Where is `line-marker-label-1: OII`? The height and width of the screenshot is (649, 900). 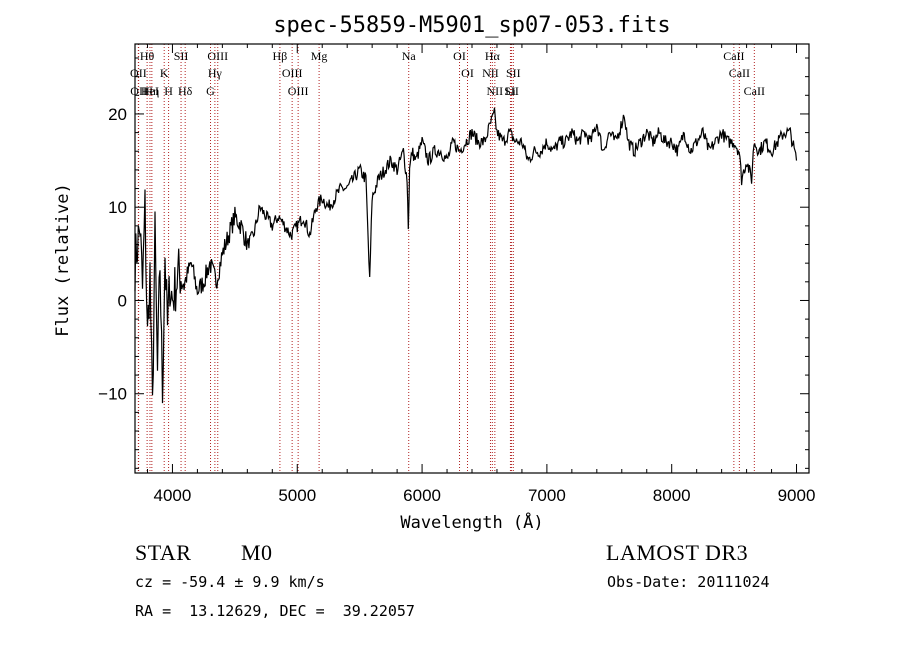 line-marker-label-1: OII is located at coordinates (138, 73).